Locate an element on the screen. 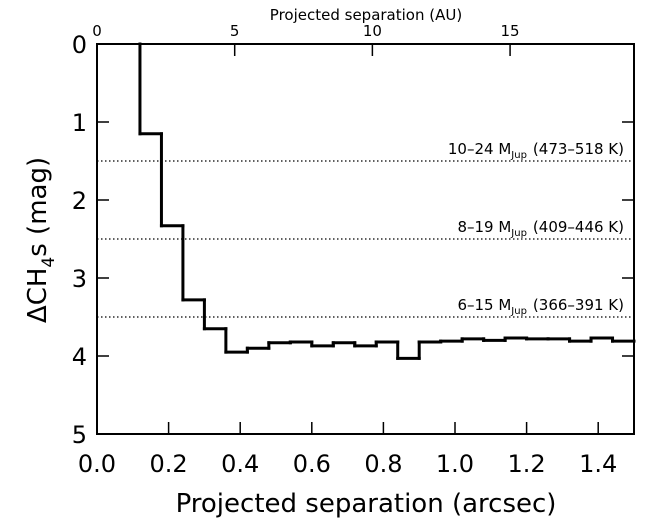 This screenshot has width=654, height=529. x-tick-label: 1.0 is located at coordinates (455, 464).